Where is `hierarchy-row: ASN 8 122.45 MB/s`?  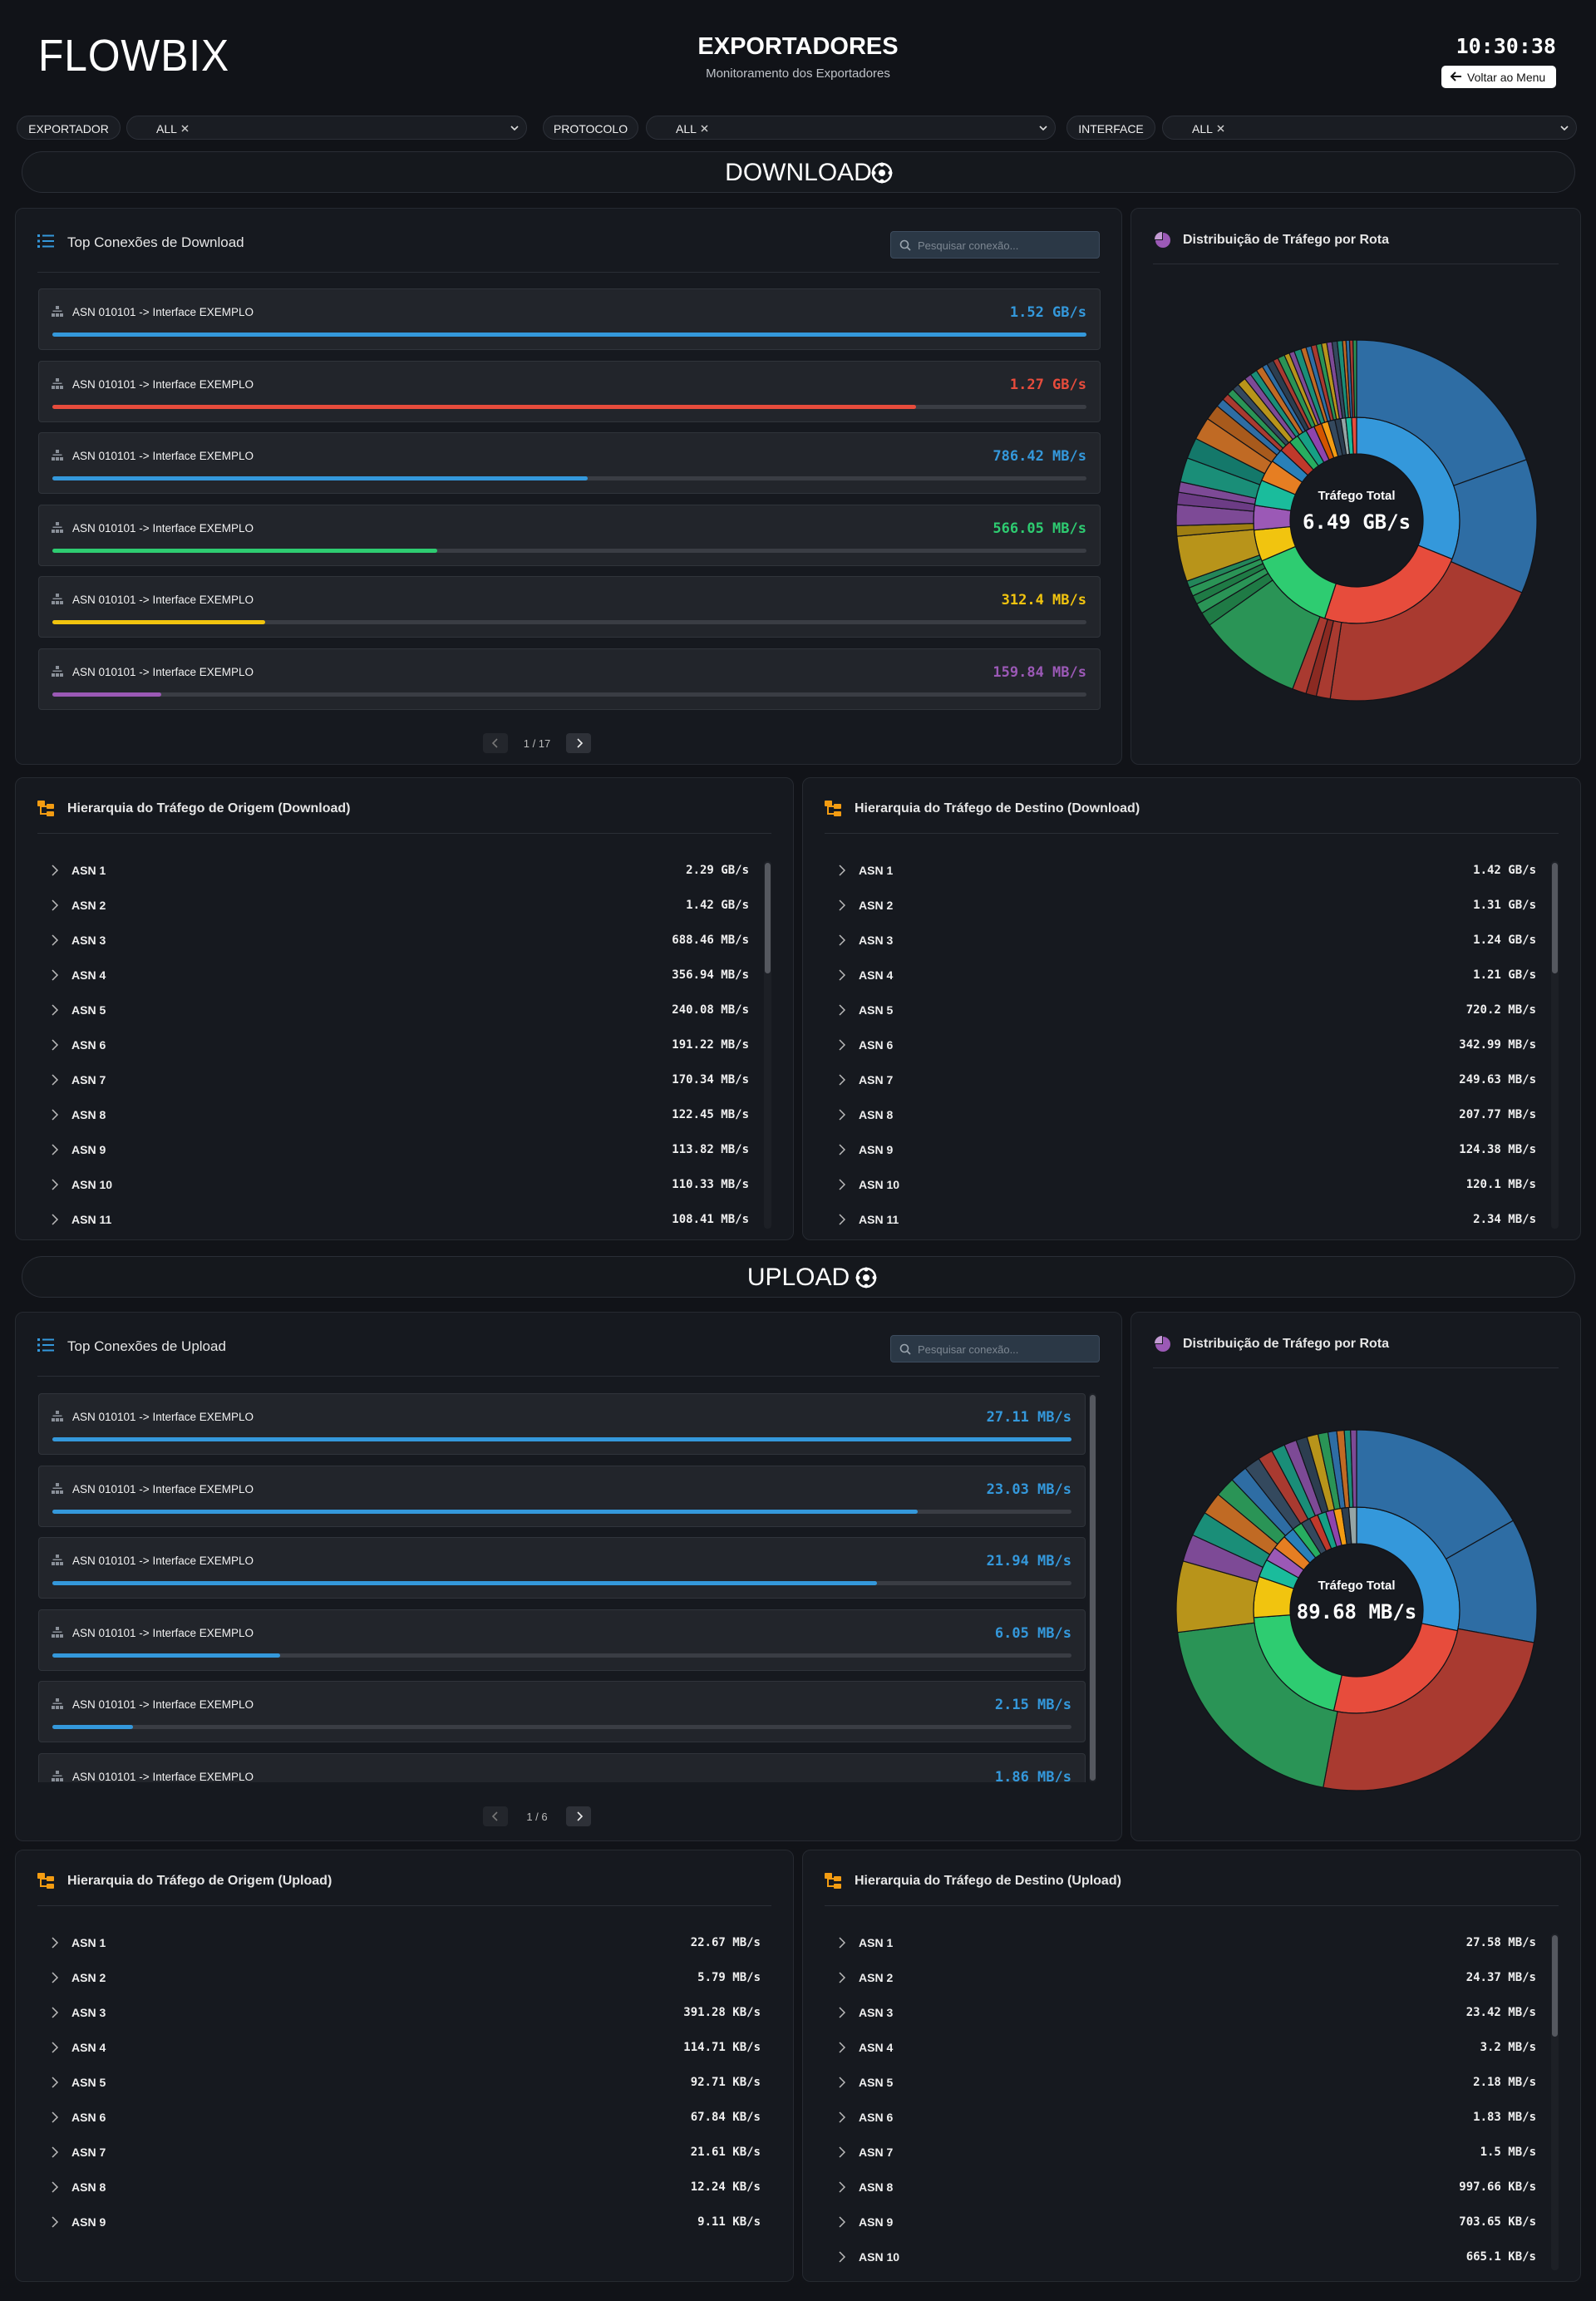
hierarchy-row: ASN 8 122.45 MB/s is located at coordinates (400, 1114).